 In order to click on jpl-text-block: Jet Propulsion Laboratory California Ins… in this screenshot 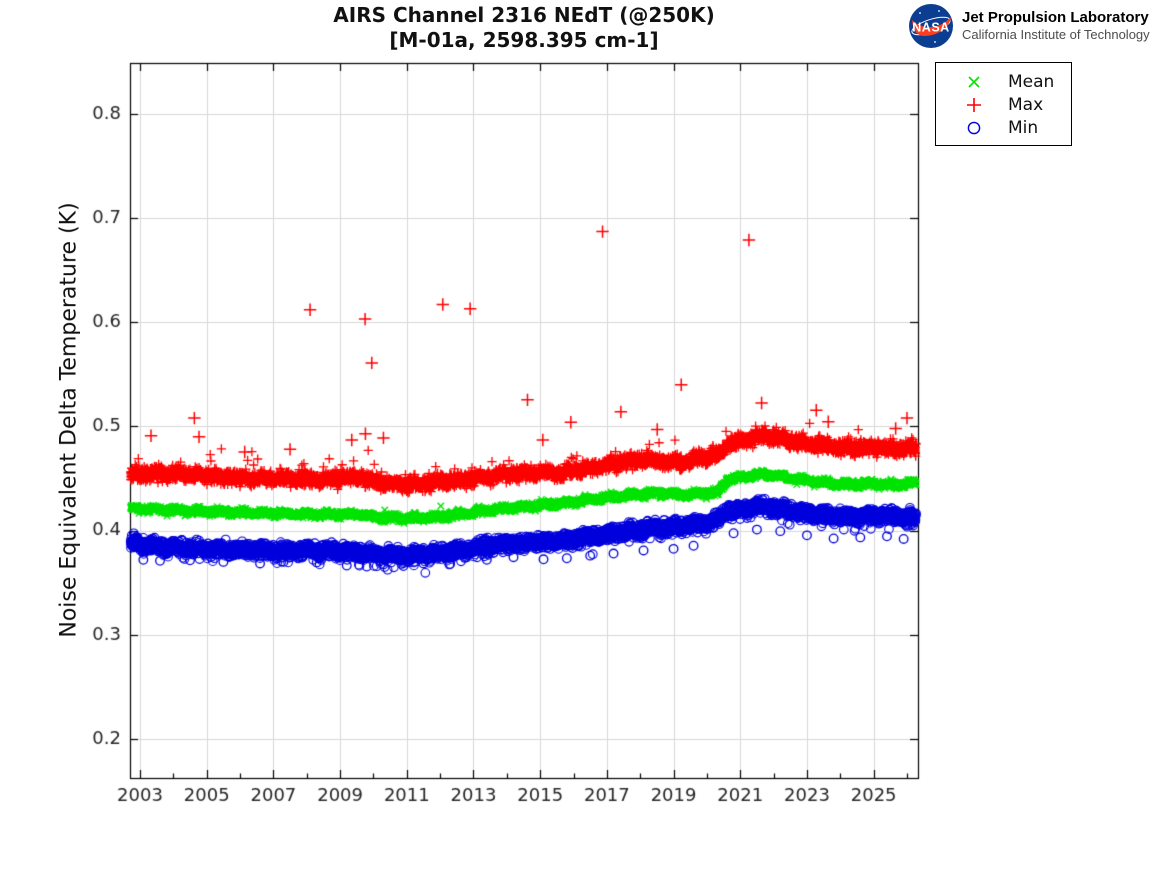, I will do `click(1056, 26)`.